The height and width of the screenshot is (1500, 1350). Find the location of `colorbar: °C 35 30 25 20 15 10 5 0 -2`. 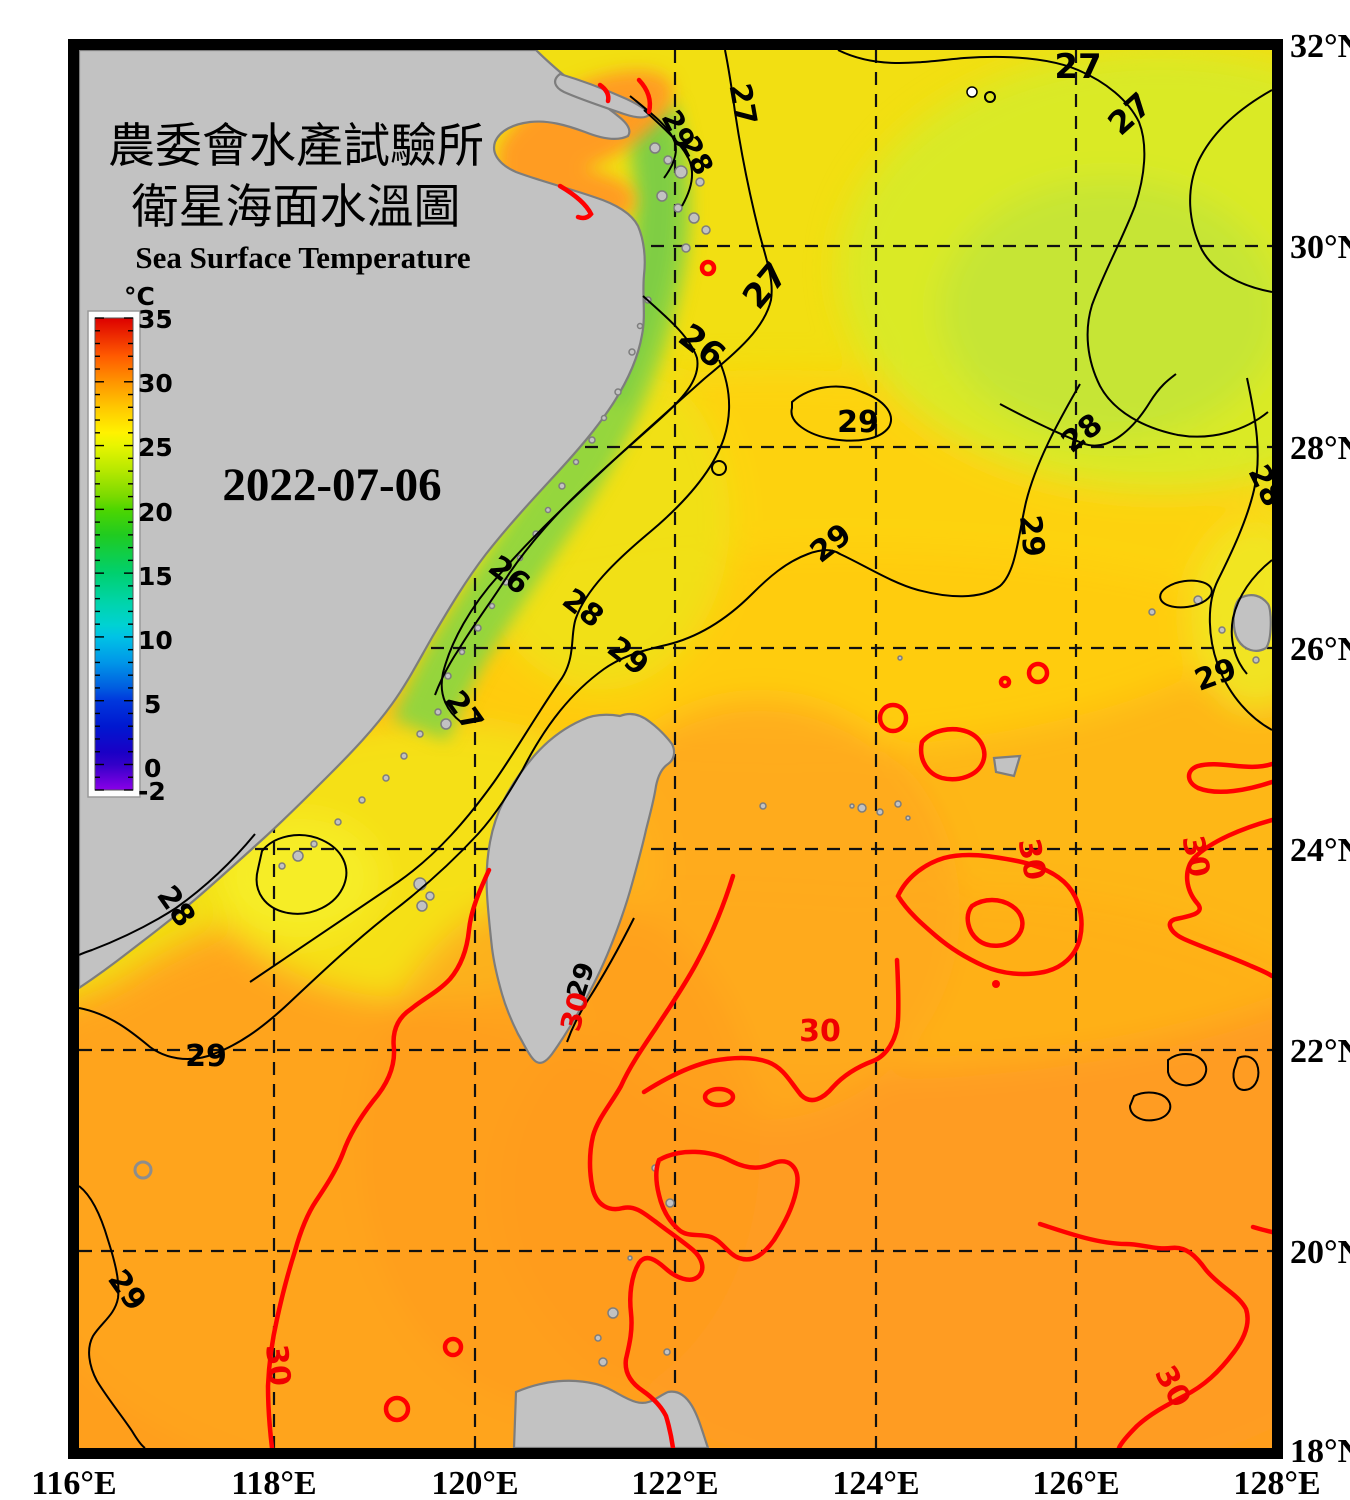

colorbar: °C 35 30 25 20 15 10 5 0 -2 is located at coordinates (130, 544).